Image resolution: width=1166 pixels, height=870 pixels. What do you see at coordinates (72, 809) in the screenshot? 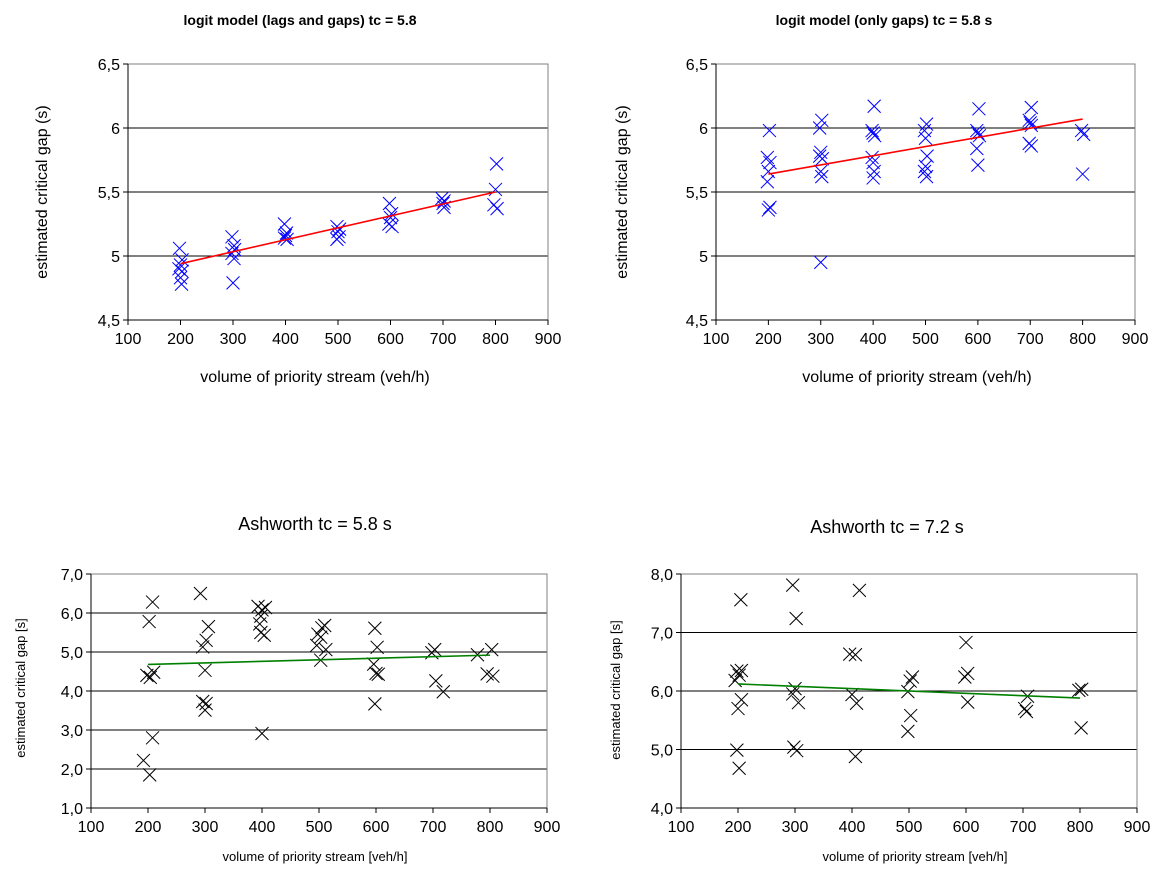
I see `y-tick-label: 1,0` at bounding box center [72, 809].